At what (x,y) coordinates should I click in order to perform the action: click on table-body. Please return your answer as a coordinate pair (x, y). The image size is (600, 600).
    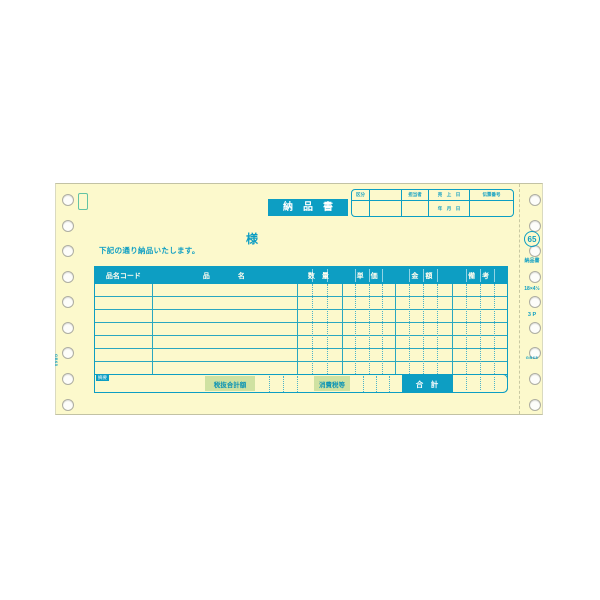
    Looking at the image, I should click on (301, 329).